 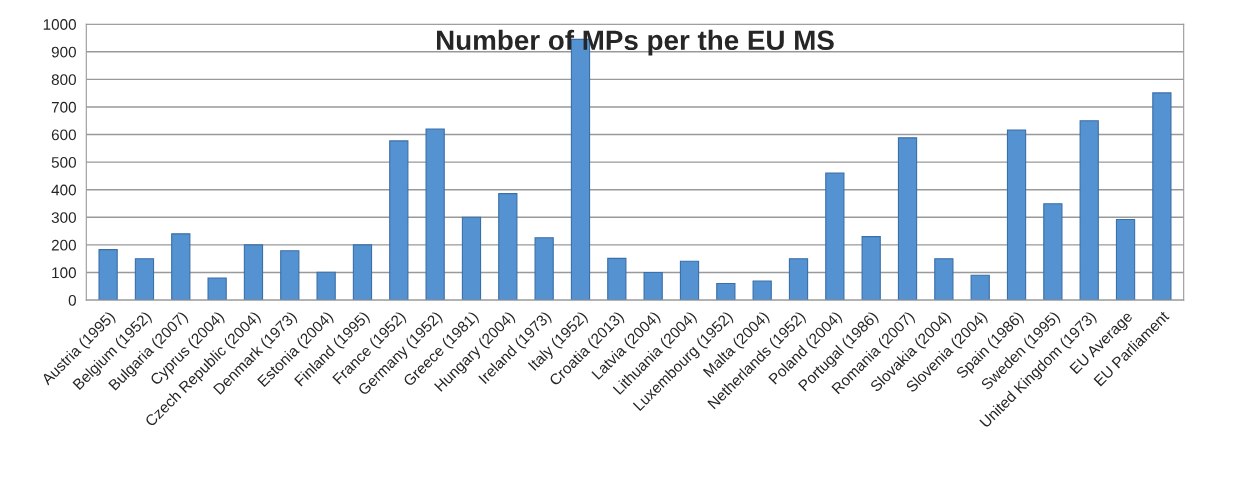 What do you see at coordinates (63, 52) in the screenshot?
I see `y-tick-label: 900` at bounding box center [63, 52].